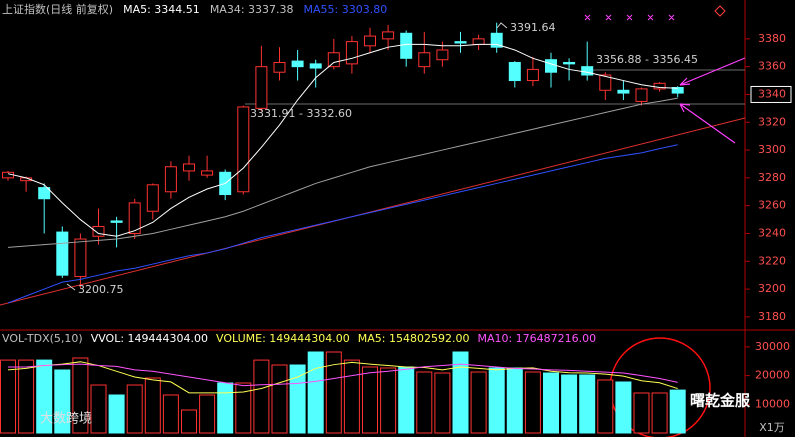 The width and height of the screenshot is (795, 437). Describe the element at coordinates (42, 338) in the screenshot. I see `legend-entry: VOL-TDX(5,10)` at that location.